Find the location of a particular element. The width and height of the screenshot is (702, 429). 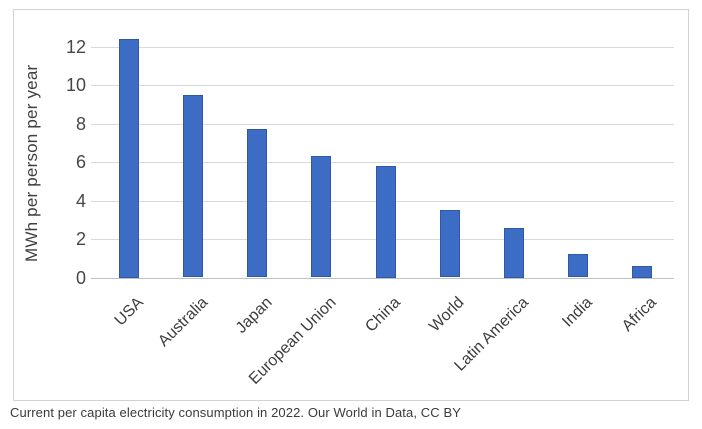

bar-africa is located at coordinates (641, 272).